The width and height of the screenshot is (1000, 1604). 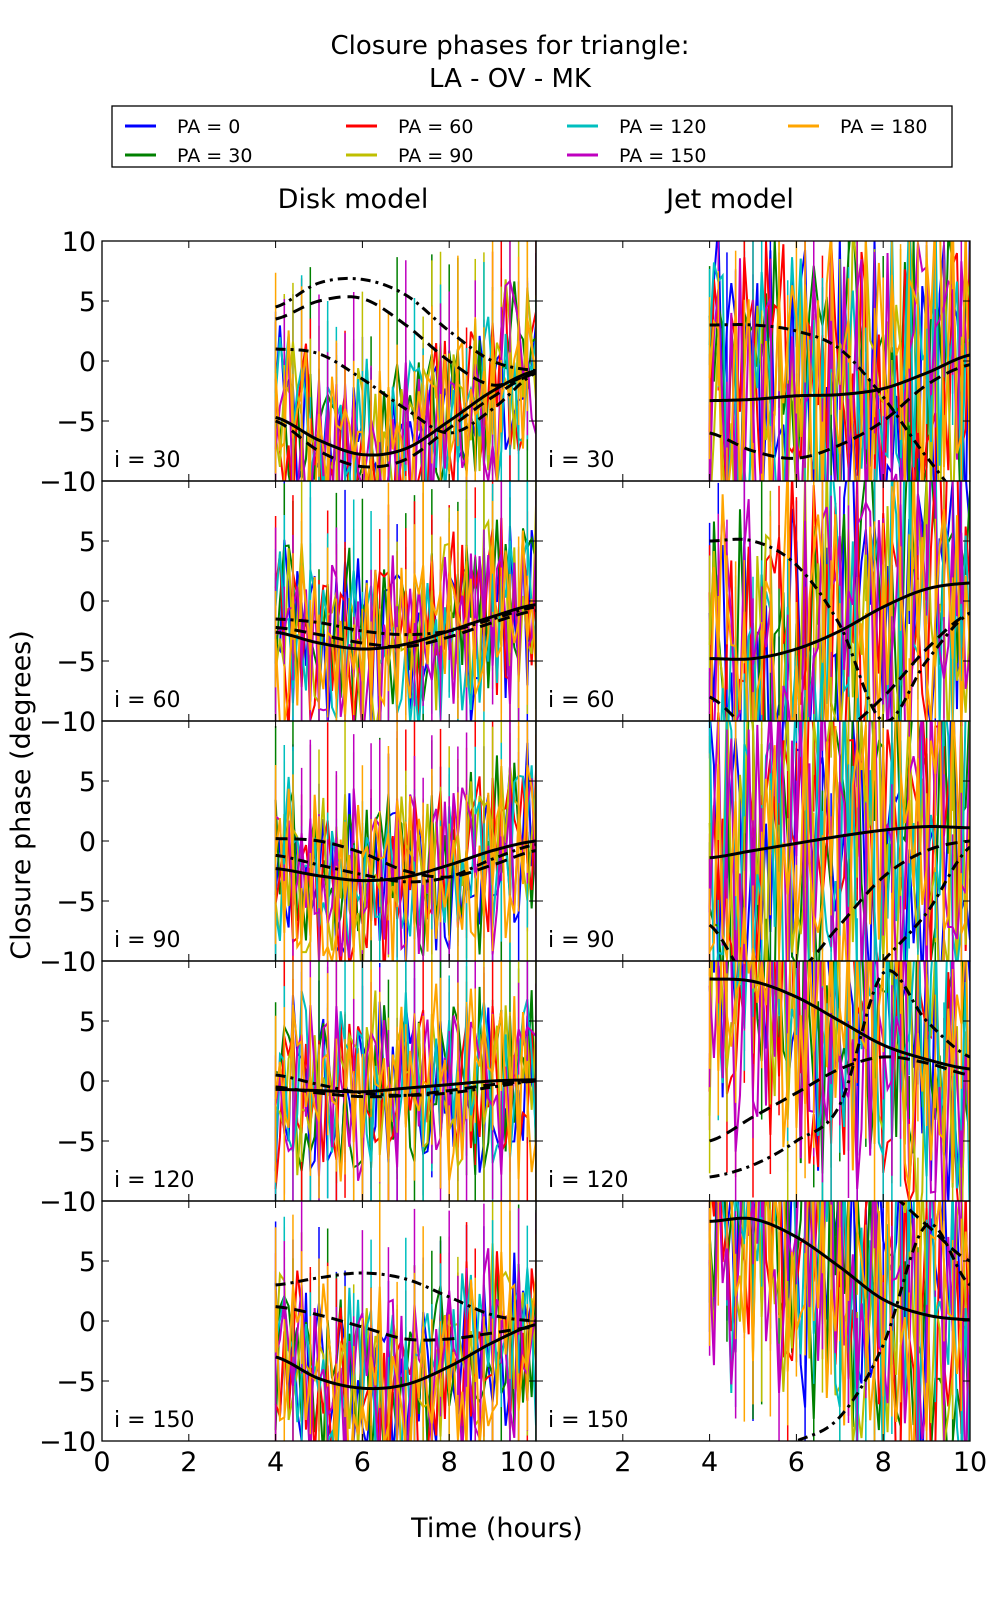 What do you see at coordinates (496, 1528) in the screenshot?
I see `x-axis-label: Time (hours)` at bounding box center [496, 1528].